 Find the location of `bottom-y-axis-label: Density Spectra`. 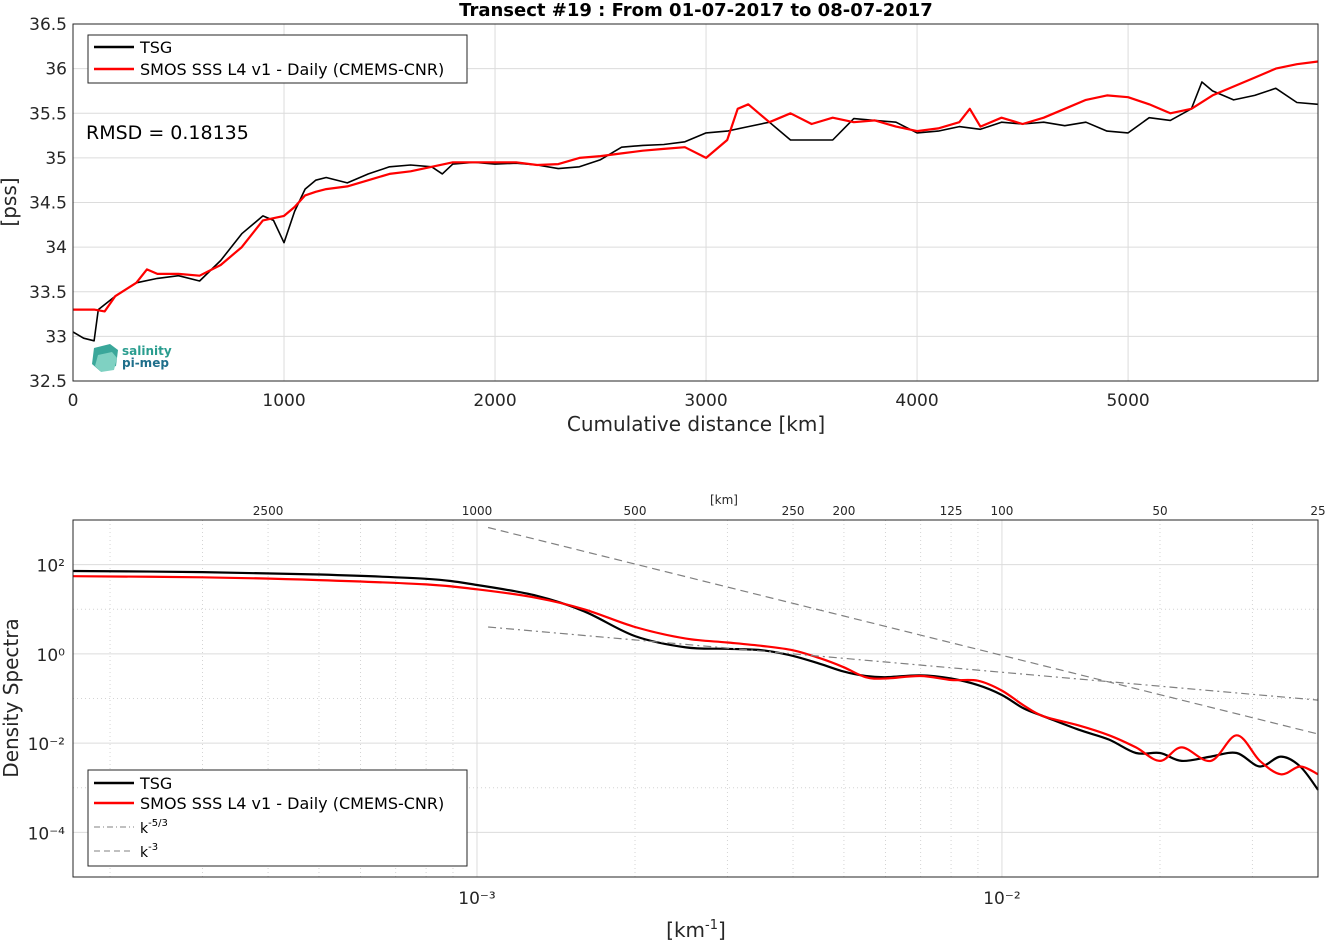

bottom-y-axis-label: Density Spectra is located at coordinates (11, 697).